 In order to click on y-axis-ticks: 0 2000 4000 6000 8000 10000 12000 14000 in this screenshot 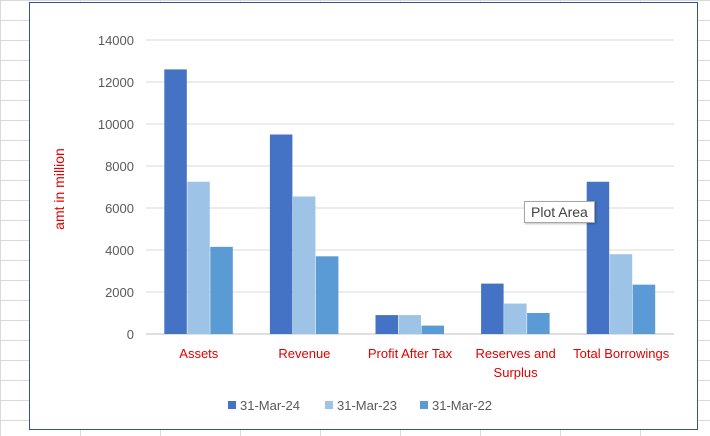, I will do `click(116, 187)`.